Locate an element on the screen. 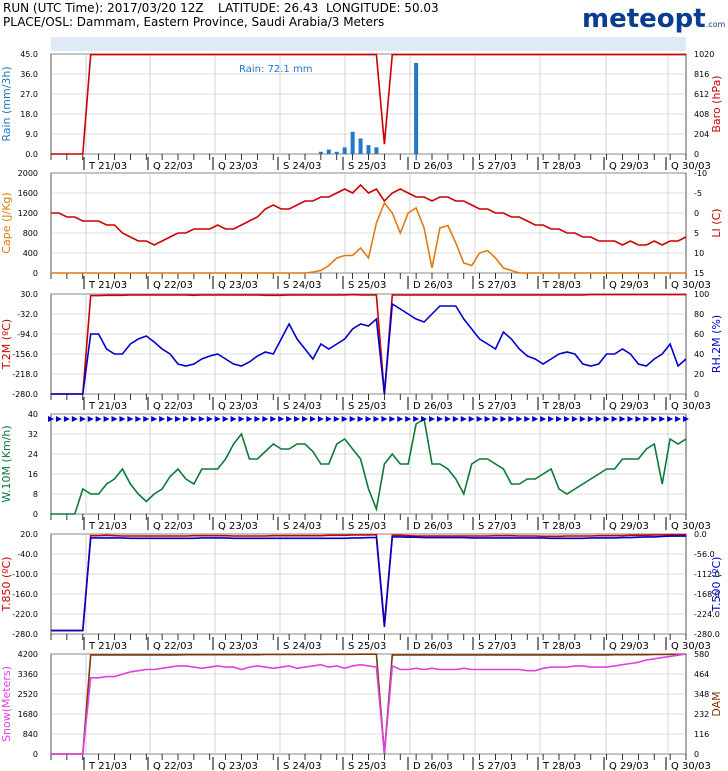  y-tick-label: 1680 is located at coordinates (28, 714).